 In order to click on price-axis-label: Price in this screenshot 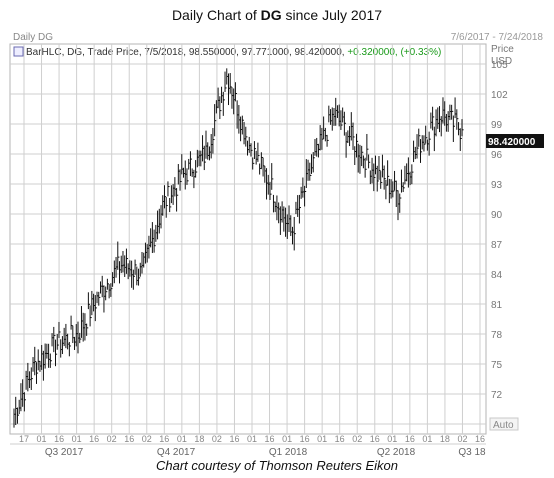, I will do `click(502, 49)`.